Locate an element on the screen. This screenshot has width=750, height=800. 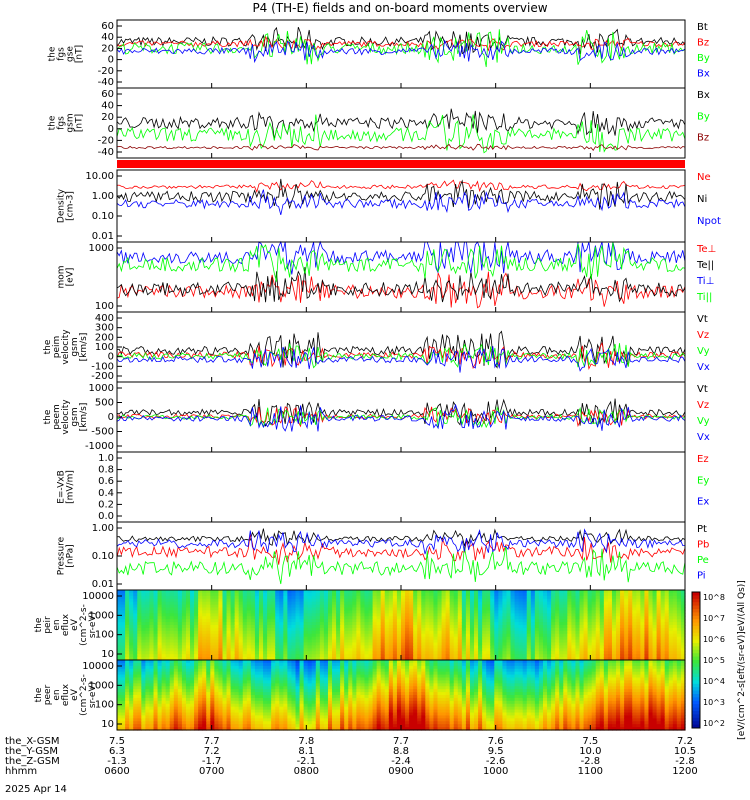
legend-entry: Vt is located at coordinates (702, 389).